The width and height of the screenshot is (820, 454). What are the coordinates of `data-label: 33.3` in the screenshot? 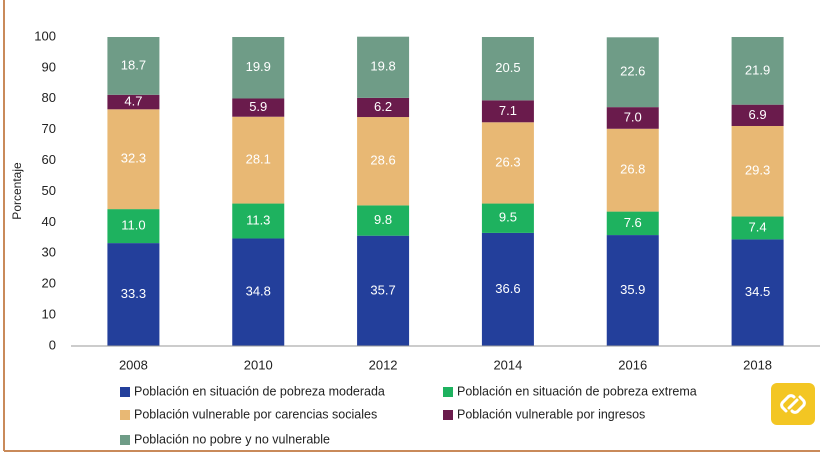 It's located at (133, 293).